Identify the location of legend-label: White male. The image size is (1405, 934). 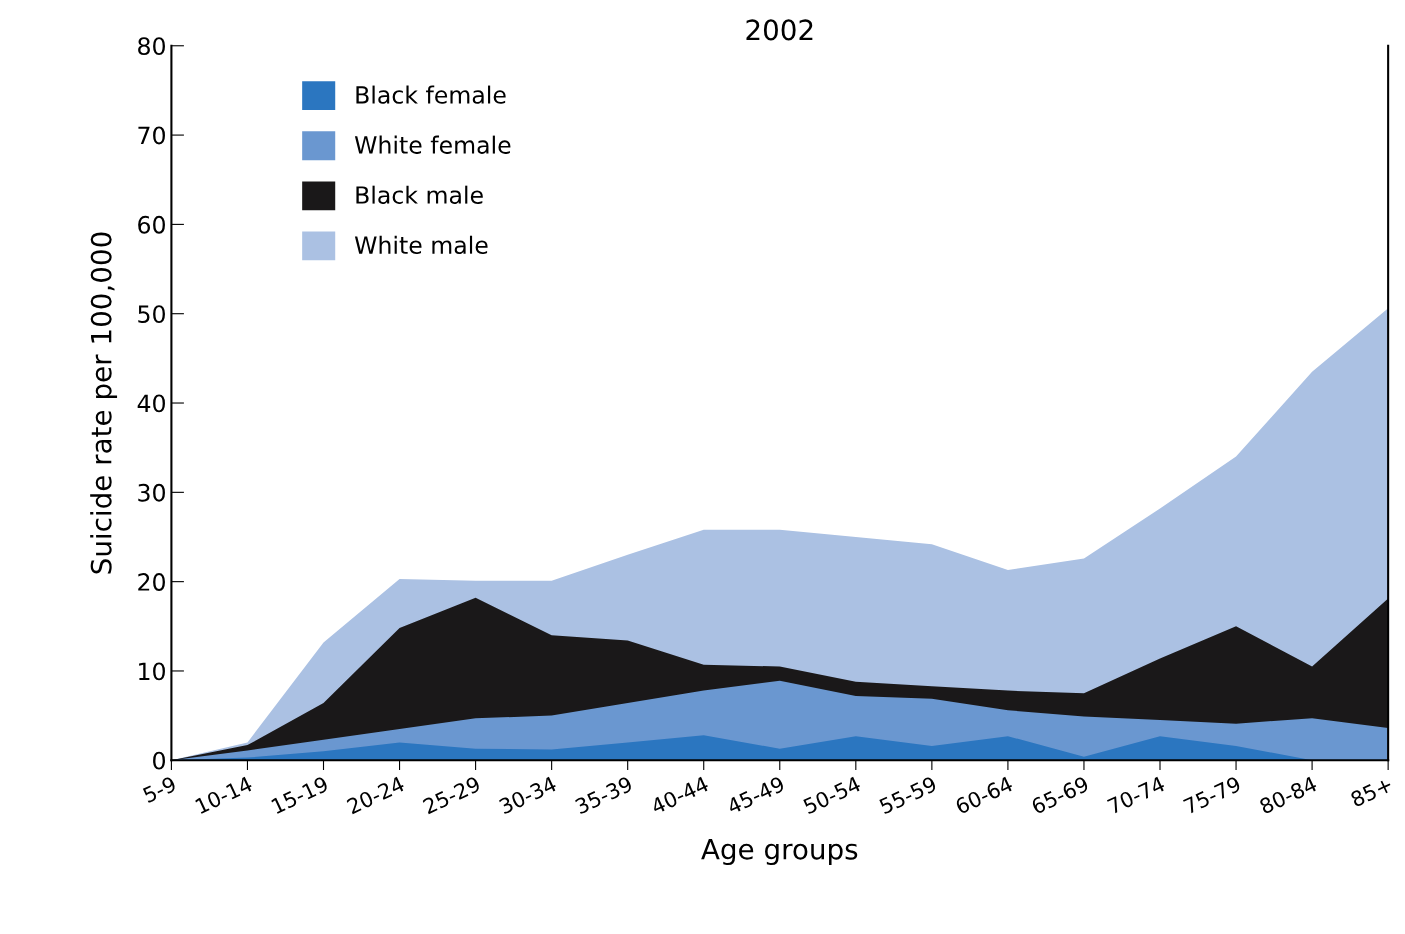
(421, 244).